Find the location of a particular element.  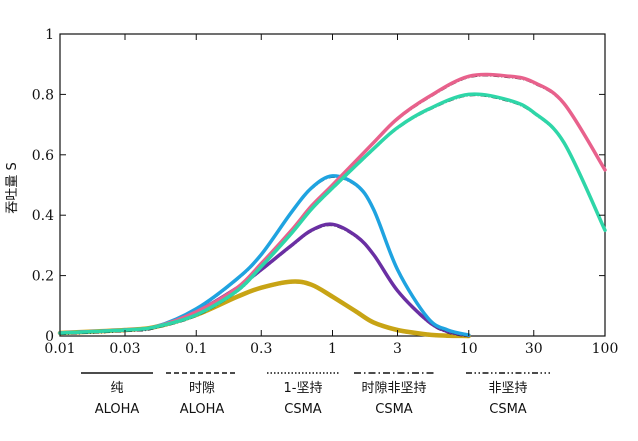

y-tick-label: 1 is located at coordinates (49, 35).